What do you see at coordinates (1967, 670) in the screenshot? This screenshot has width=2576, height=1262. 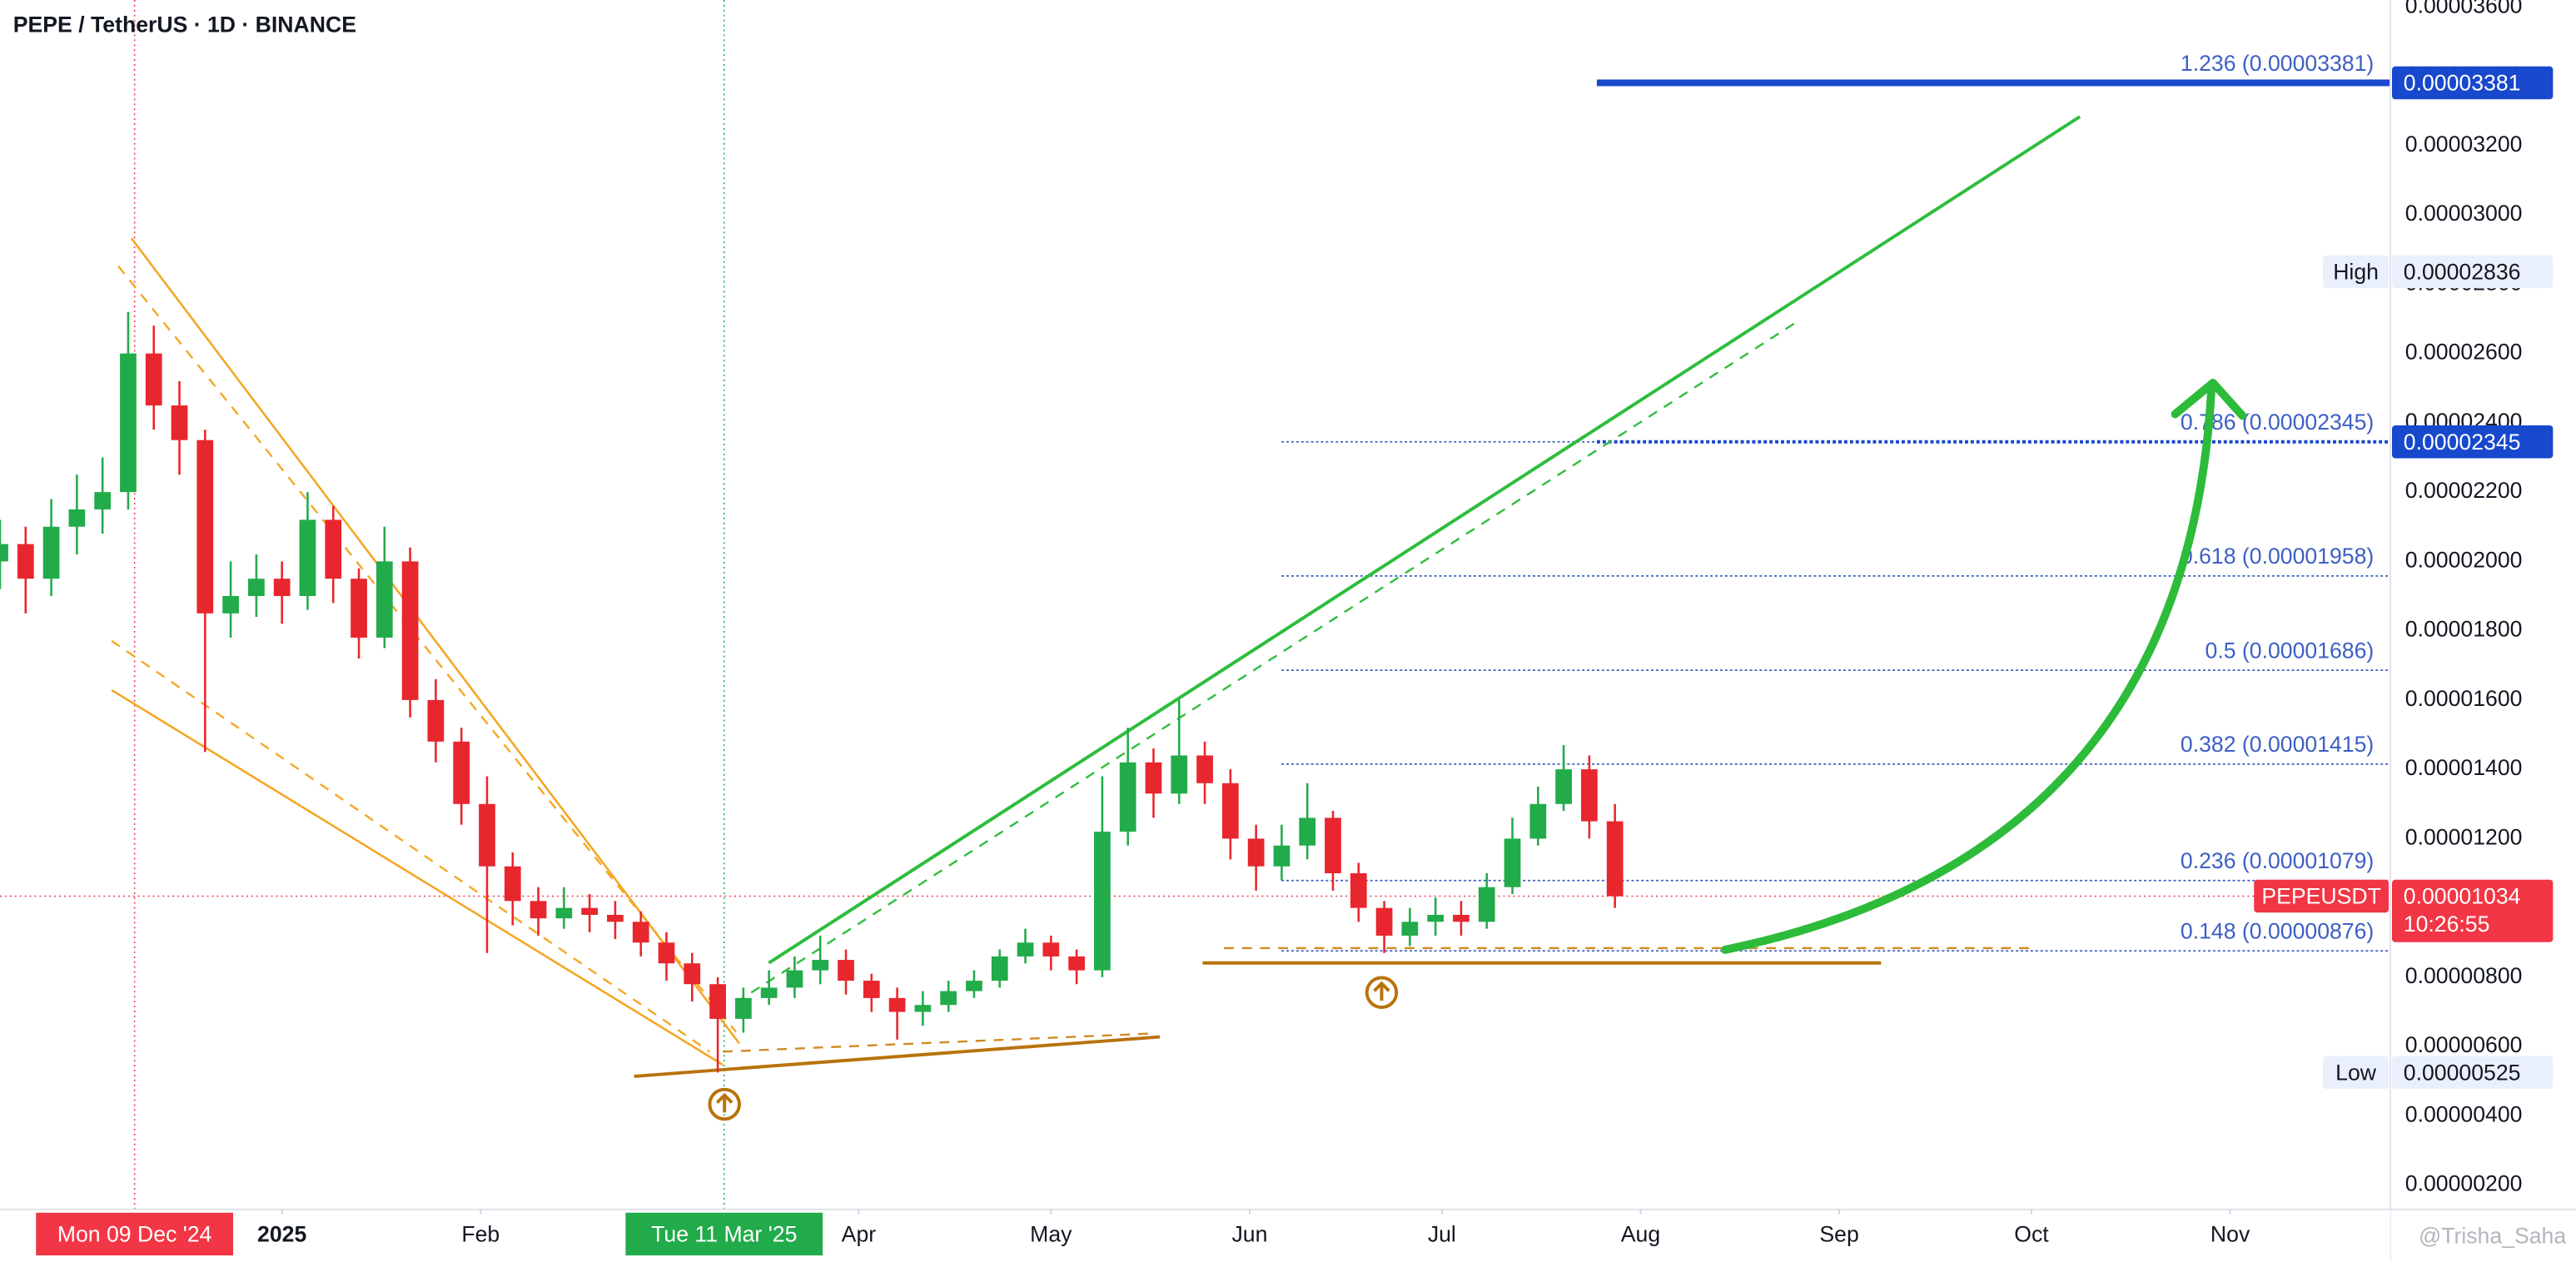 I see `projection-arrow` at bounding box center [1967, 670].